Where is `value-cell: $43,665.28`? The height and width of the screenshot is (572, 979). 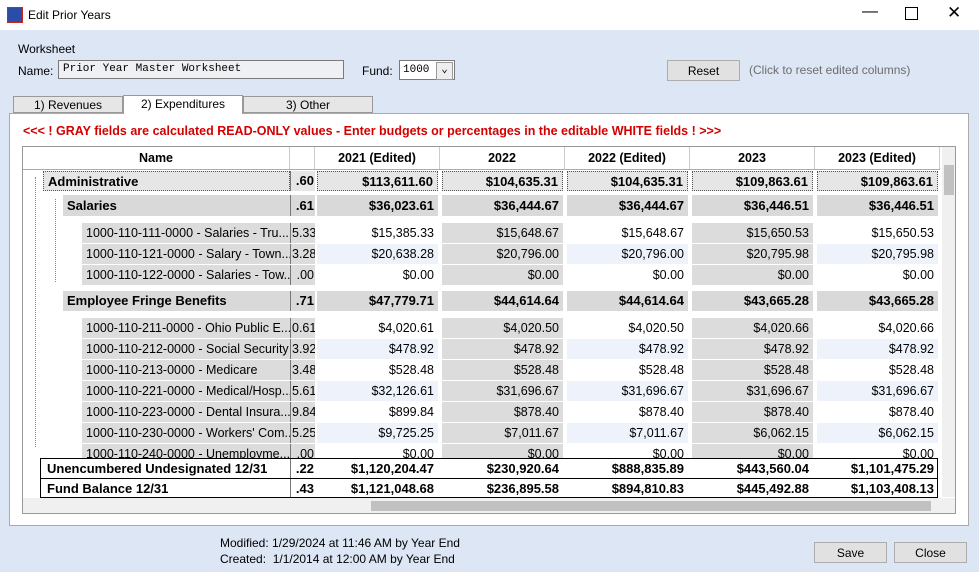
value-cell: $43,665.28 is located at coordinates (752, 301).